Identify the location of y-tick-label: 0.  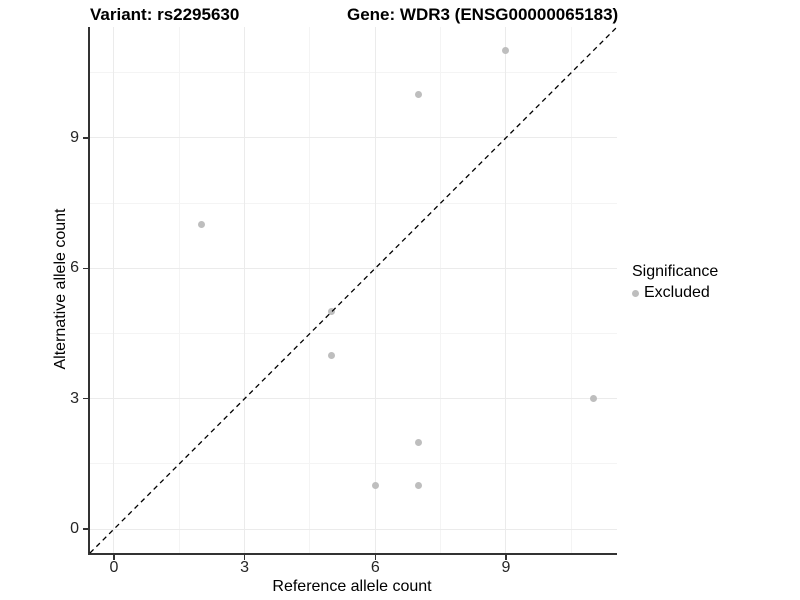
(74, 529).